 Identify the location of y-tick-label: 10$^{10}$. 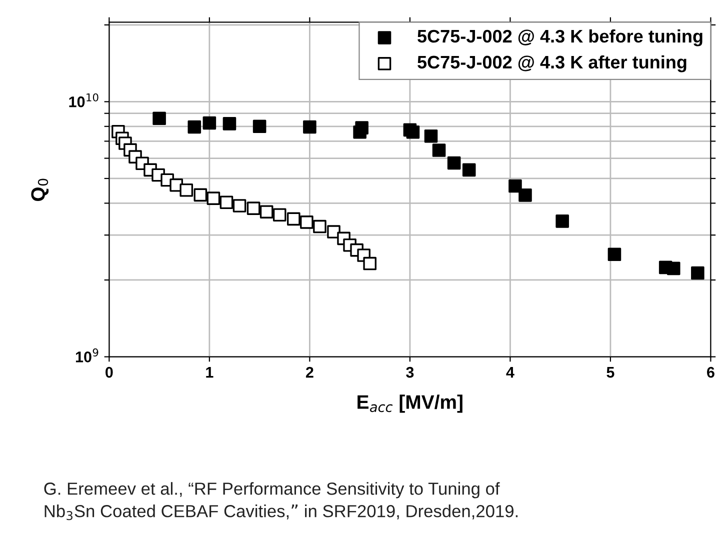
(83, 100).